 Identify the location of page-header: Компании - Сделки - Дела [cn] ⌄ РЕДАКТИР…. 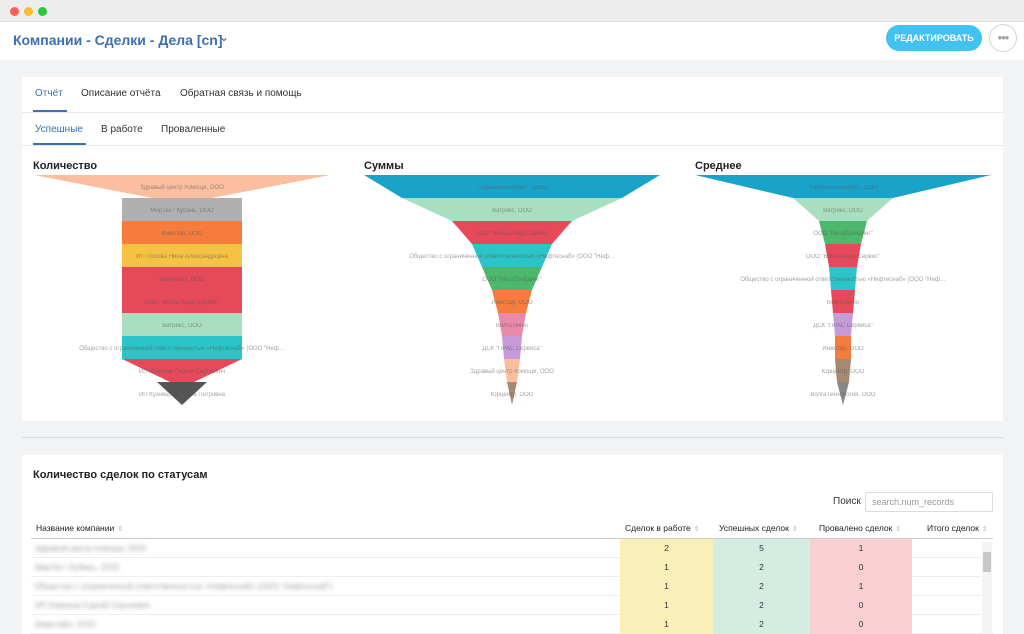
(512, 41).